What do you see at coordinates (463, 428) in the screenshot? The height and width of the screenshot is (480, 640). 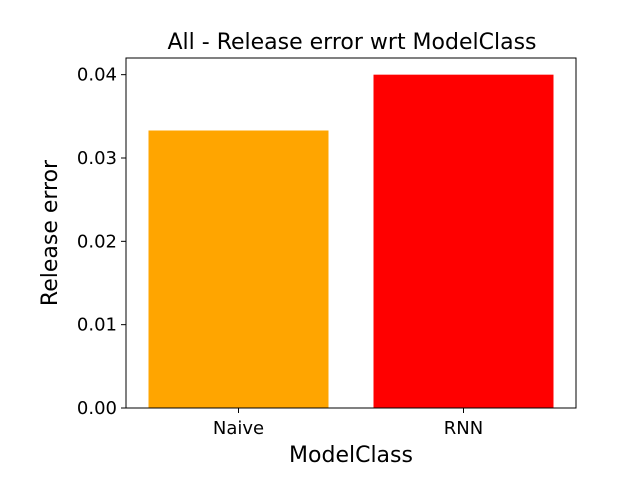 I see `x-tick-label: RNN` at bounding box center [463, 428].